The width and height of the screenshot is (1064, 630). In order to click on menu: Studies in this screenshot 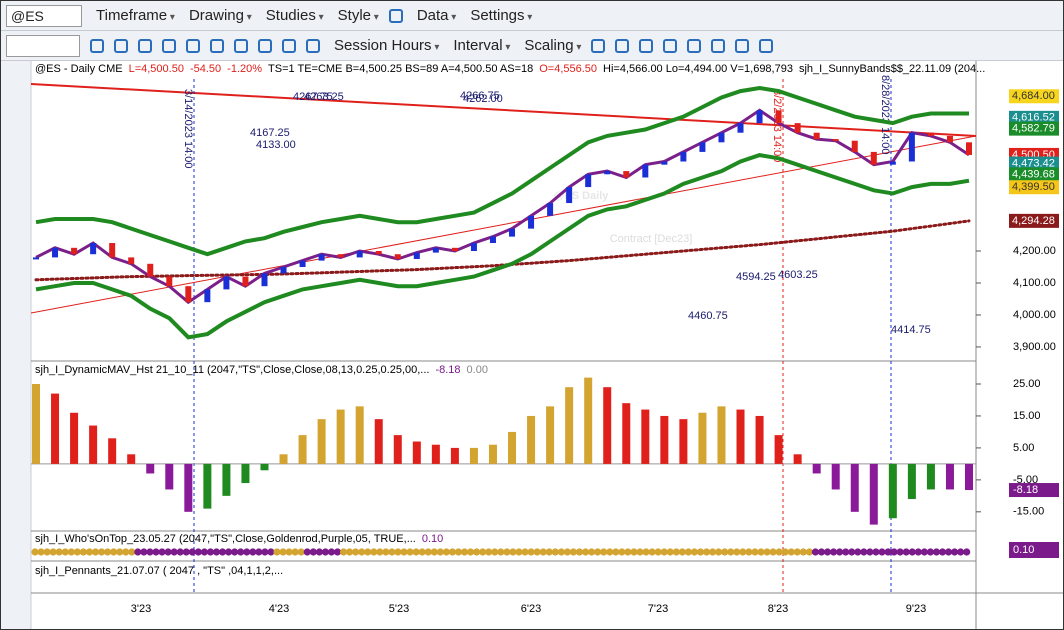, I will do `click(295, 15)`.